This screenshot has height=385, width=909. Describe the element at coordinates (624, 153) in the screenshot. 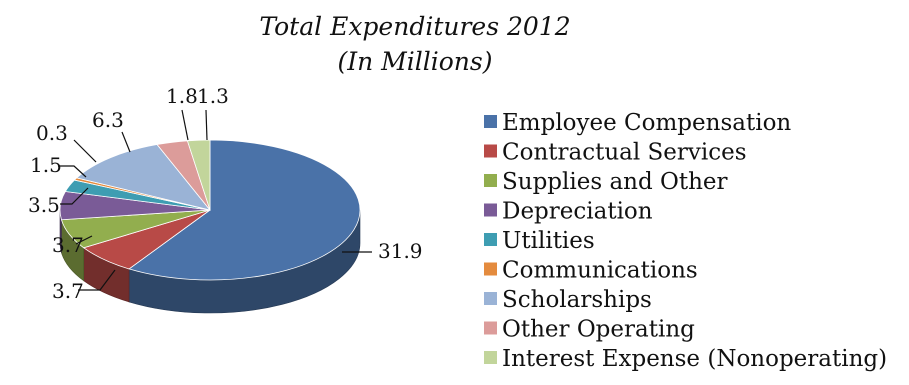

I see `legend-label-contractual-services: Contractual Services` at that location.